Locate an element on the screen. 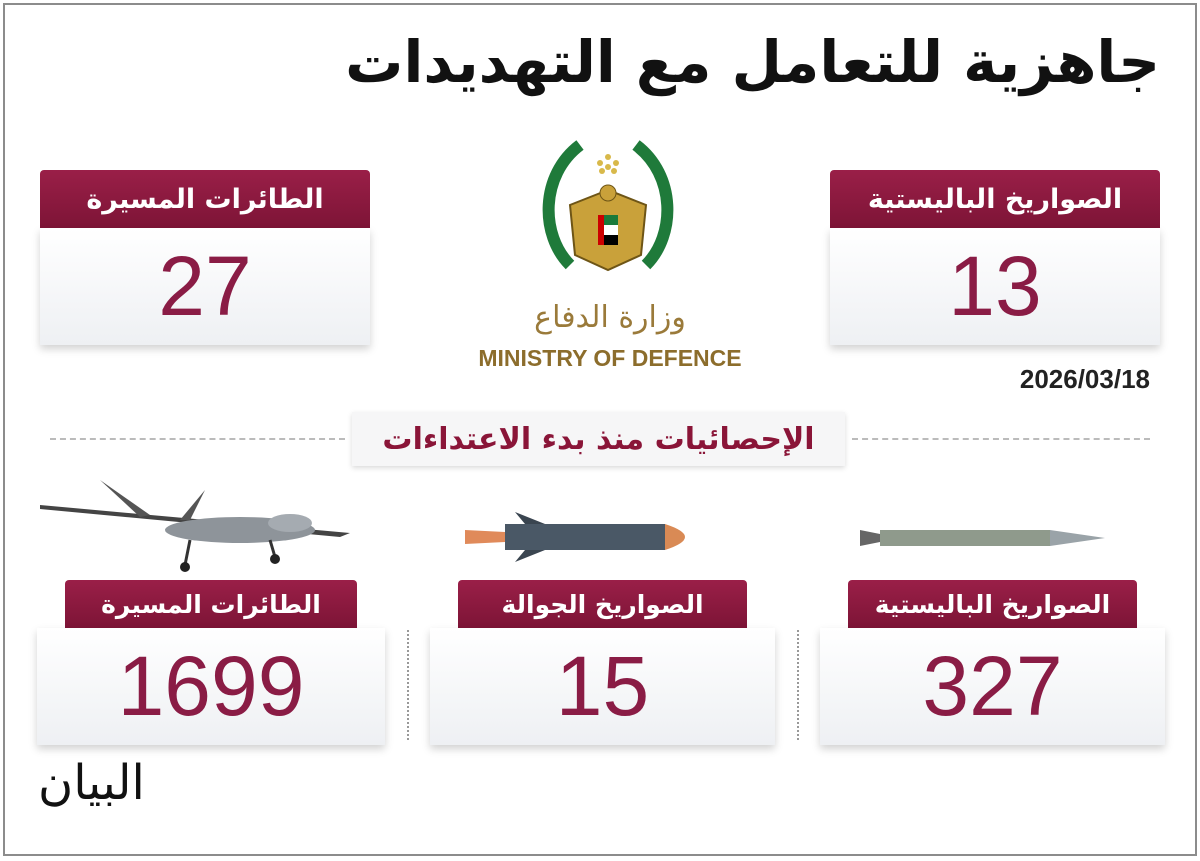 The image size is (1200, 861). ministry-name-en: MINISTRY OF DEFENCE is located at coordinates (610, 358).